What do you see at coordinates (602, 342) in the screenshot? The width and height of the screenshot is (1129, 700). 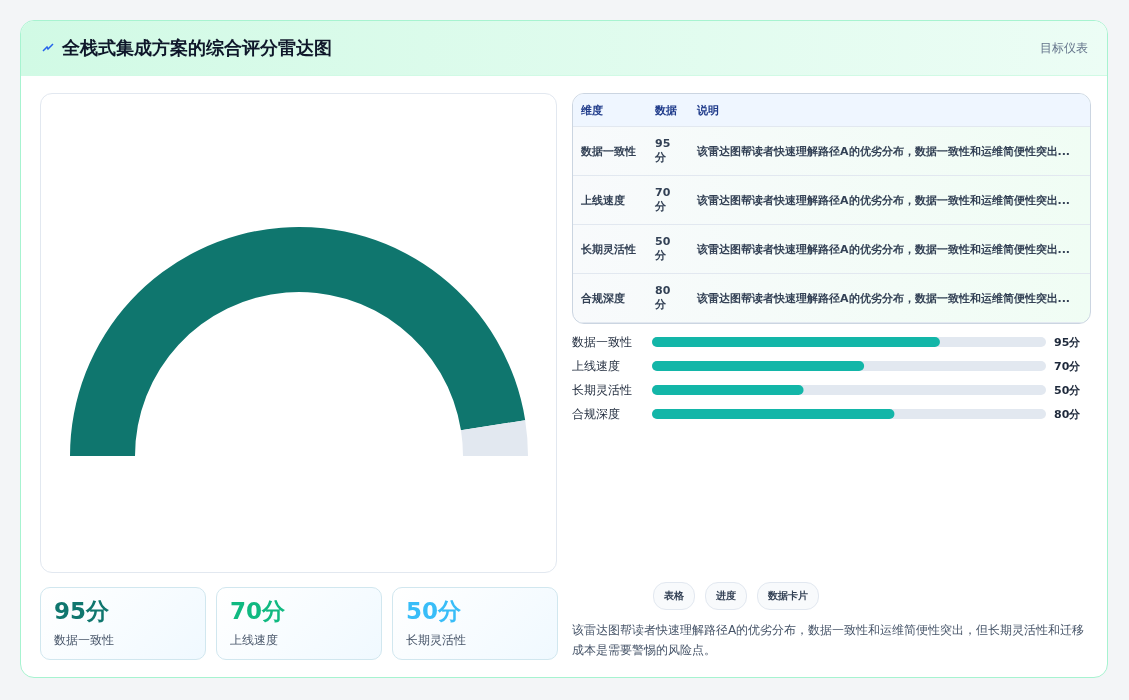 I see `y-tick-label: 数据一致性` at bounding box center [602, 342].